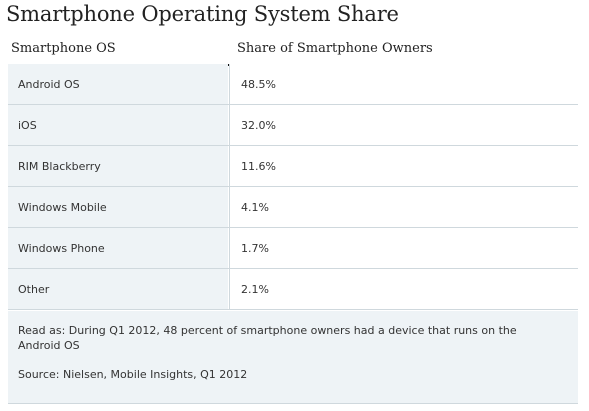 The image size is (589, 411). I want to click on share-cell: 11.6%, so click(403, 166).